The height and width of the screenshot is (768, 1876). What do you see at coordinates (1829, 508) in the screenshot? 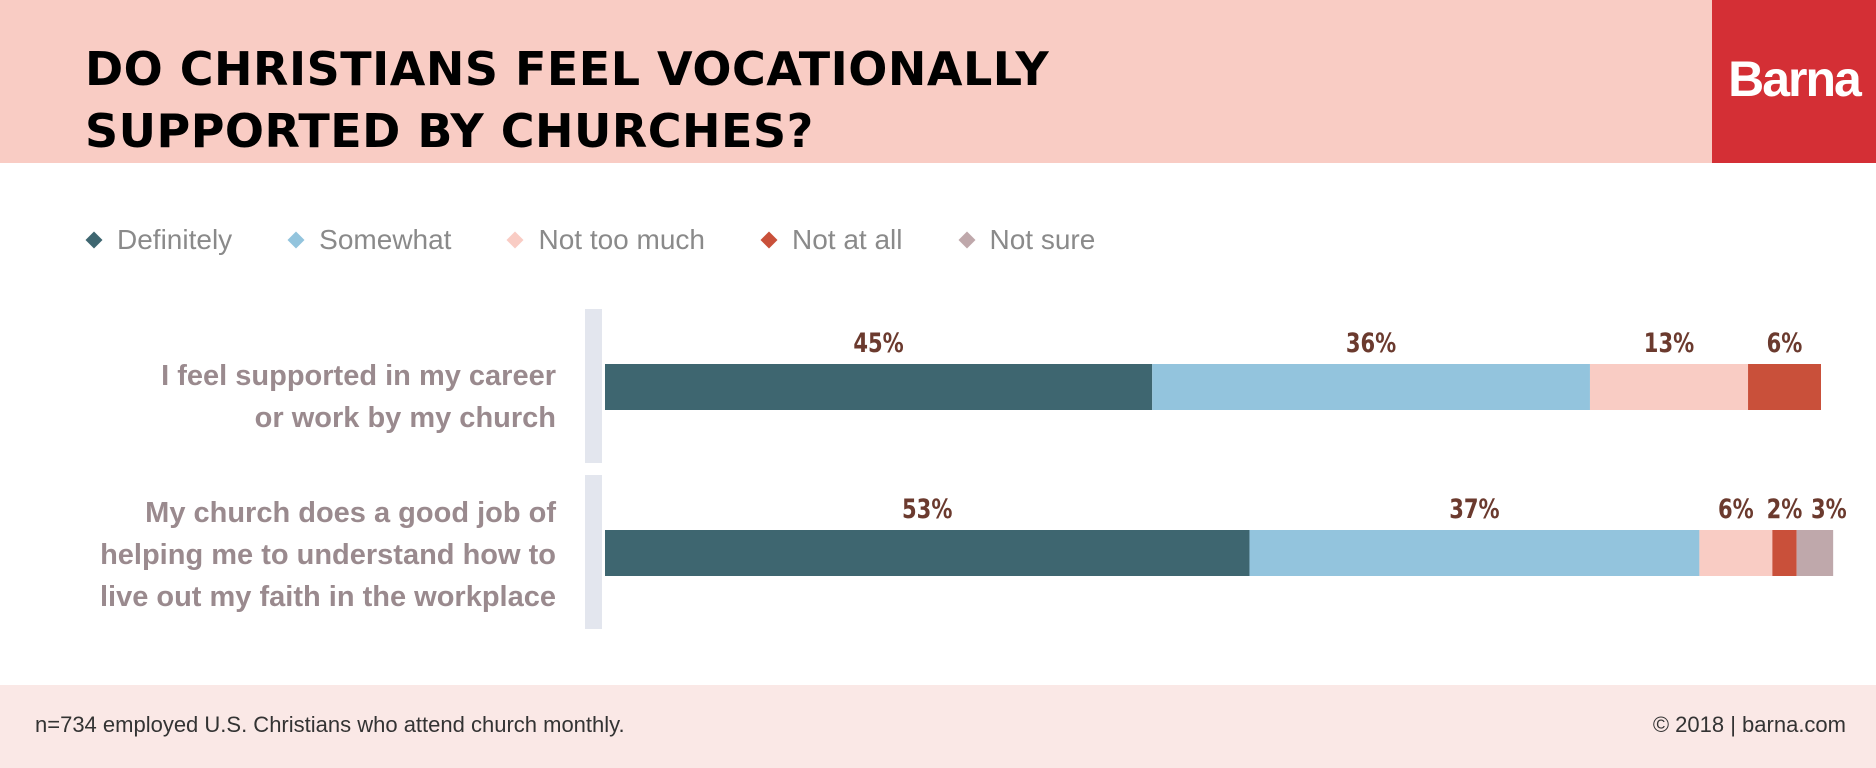
I see `data-label: 3%` at bounding box center [1829, 508].